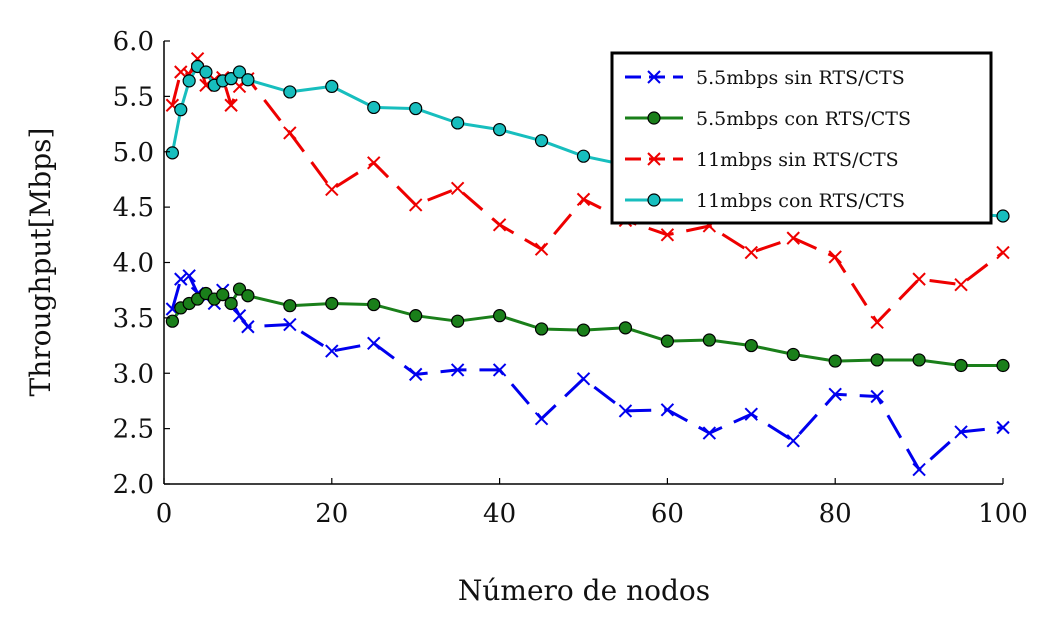 This screenshot has height=631, width=1055. Describe the element at coordinates (800, 201) in the screenshot. I see `legend-label: 11mbps con RTS/CTS` at that location.